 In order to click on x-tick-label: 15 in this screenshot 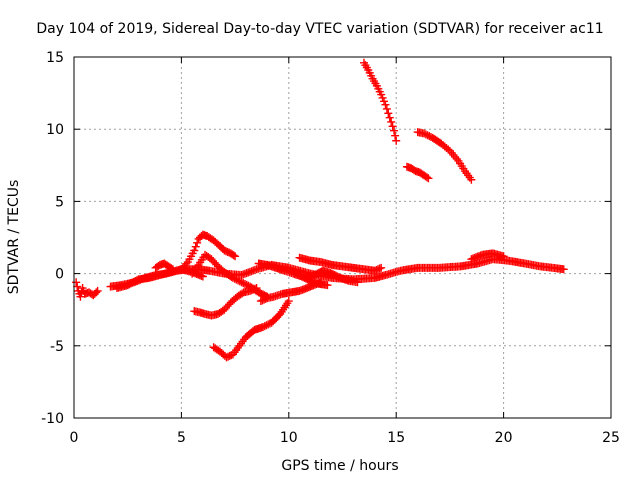, I will do `click(396, 438)`.